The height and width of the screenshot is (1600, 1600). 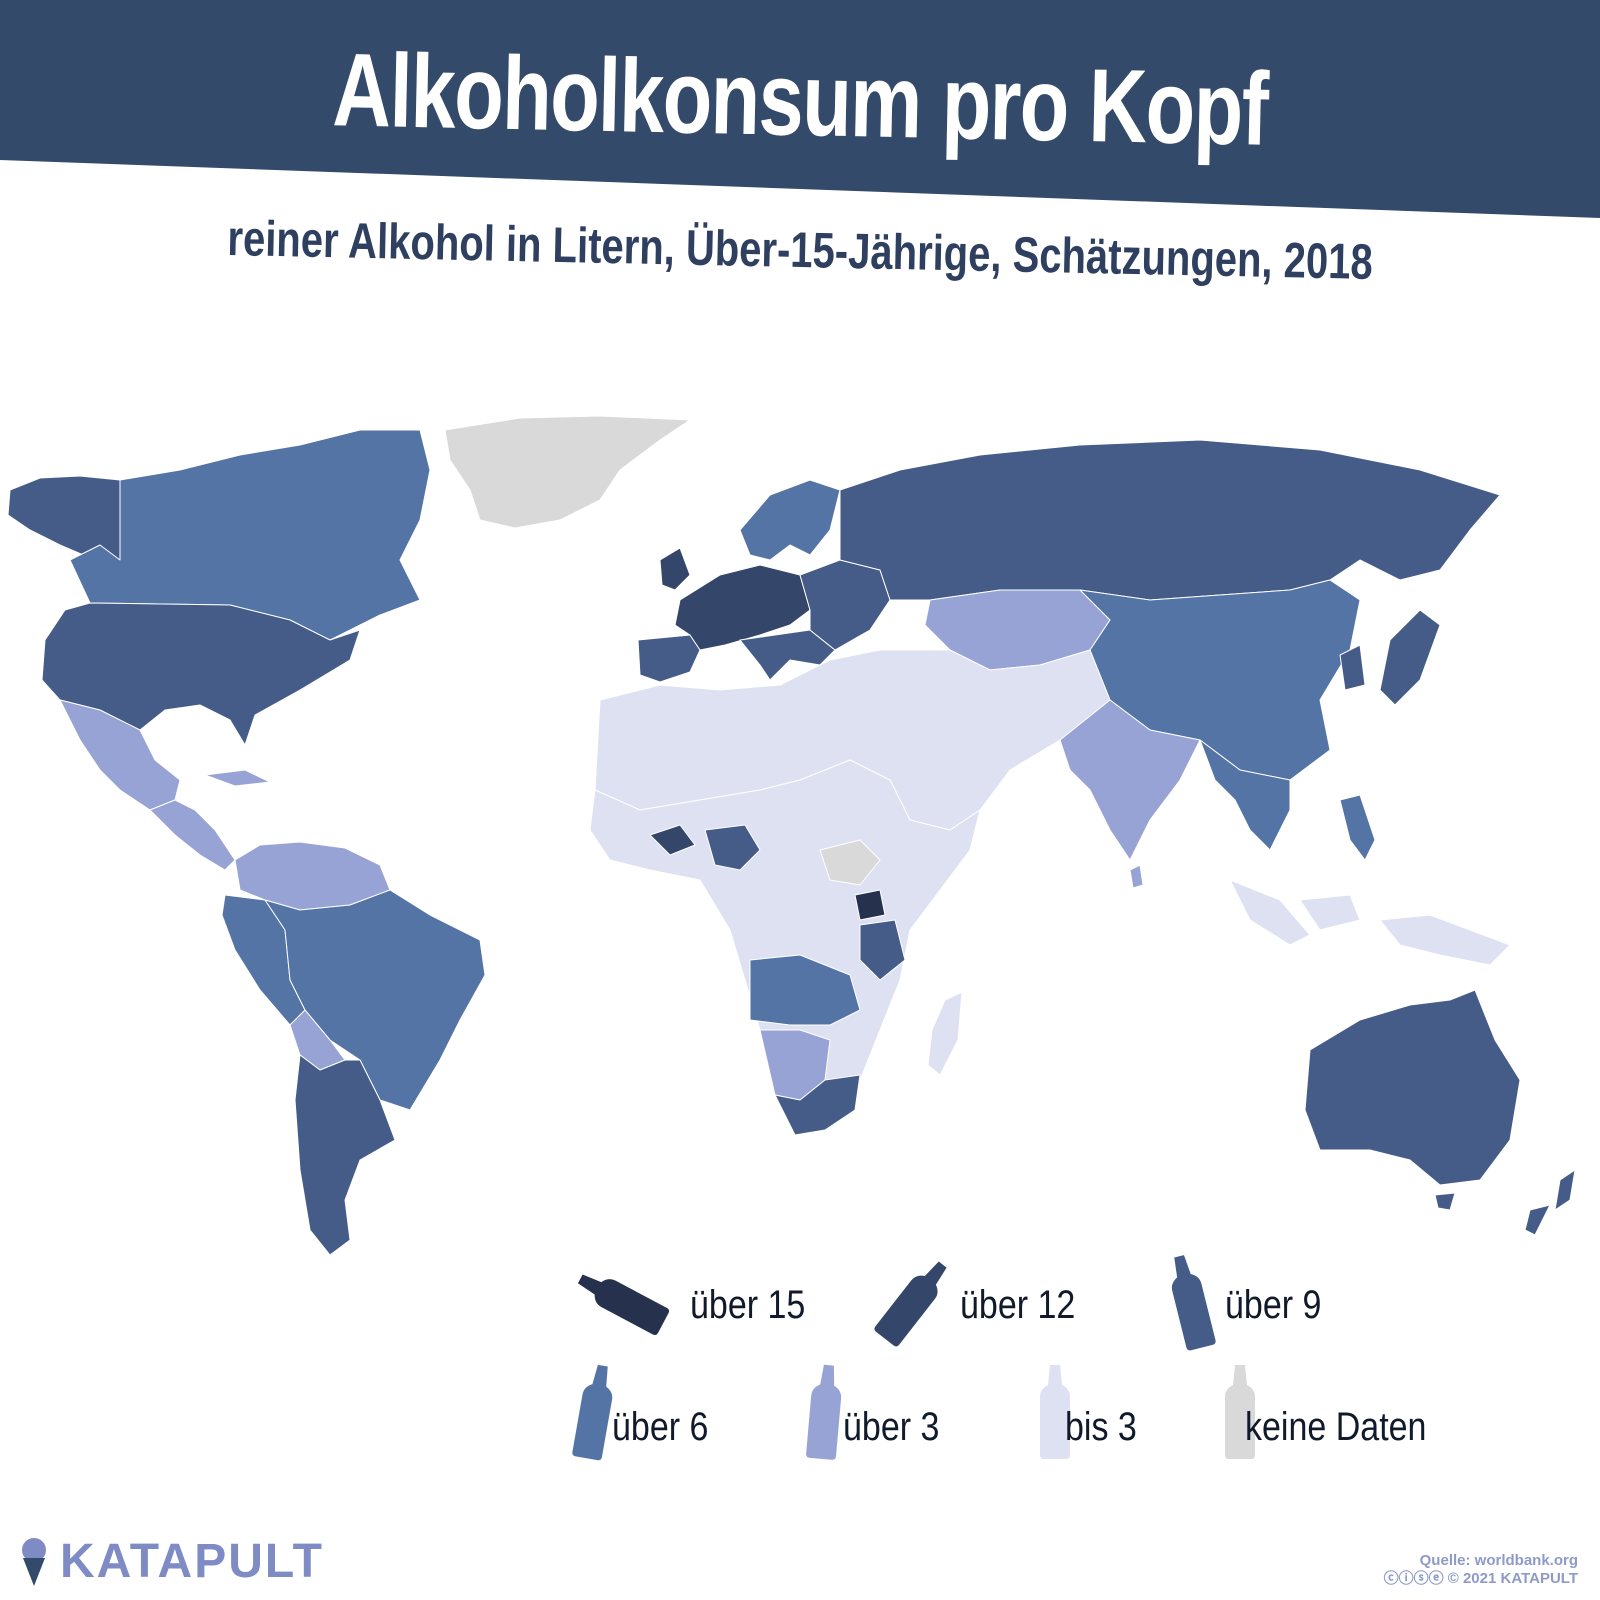 What do you see at coordinates (672, 840) in the screenshot?
I see `region-burkina-faso` at bounding box center [672, 840].